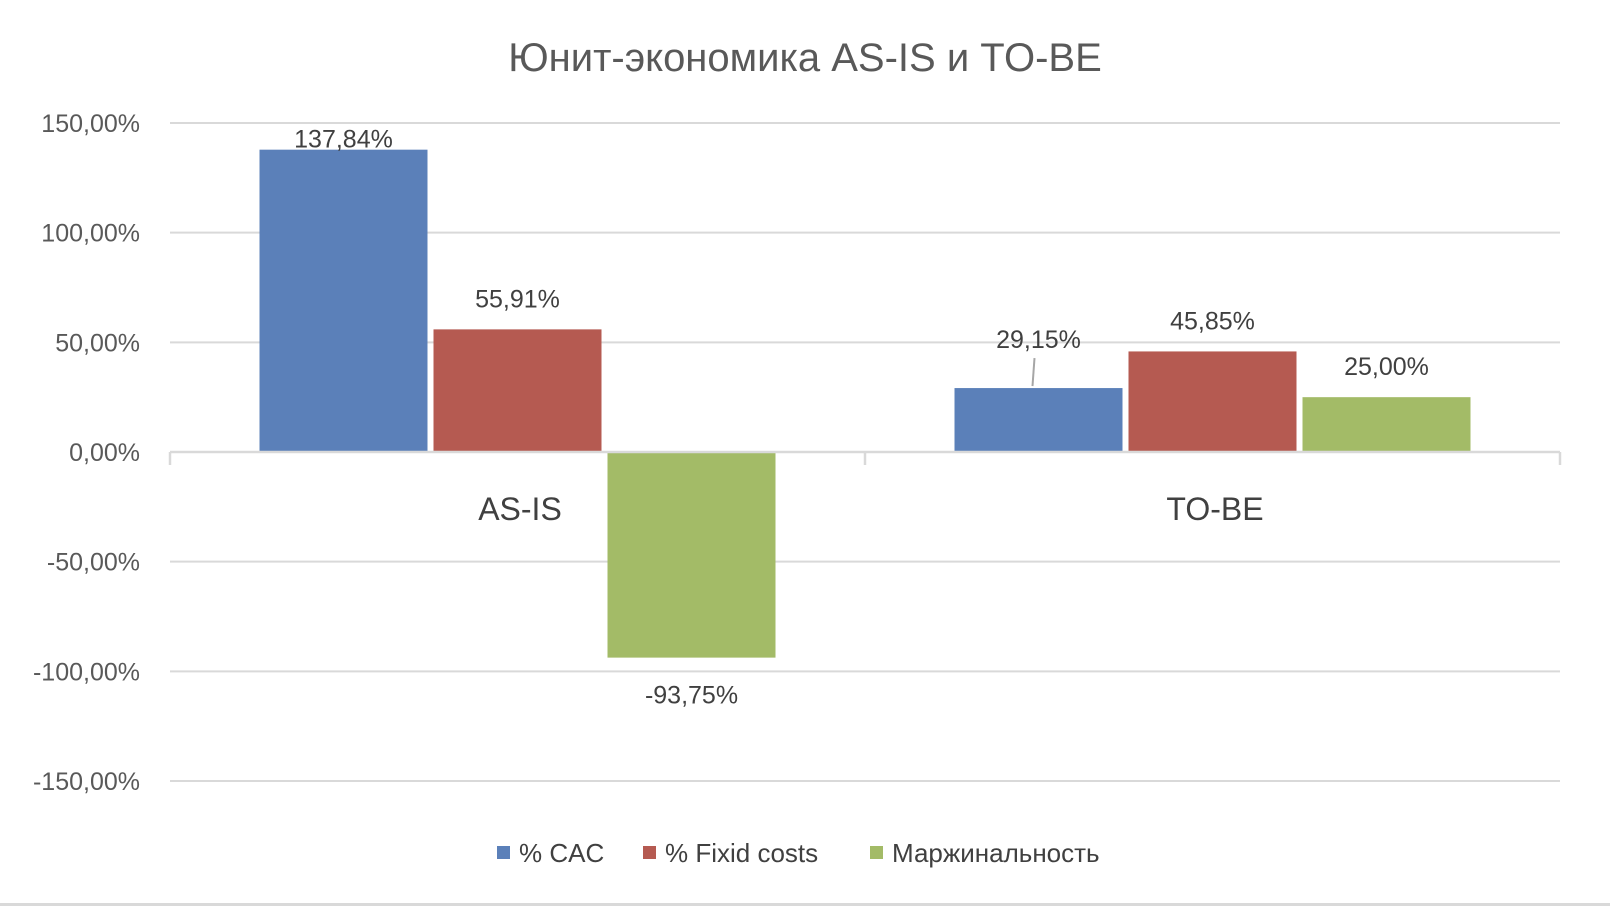  What do you see at coordinates (805, 904) in the screenshot?
I see `bottom-divider` at bounding box center [805, 904].